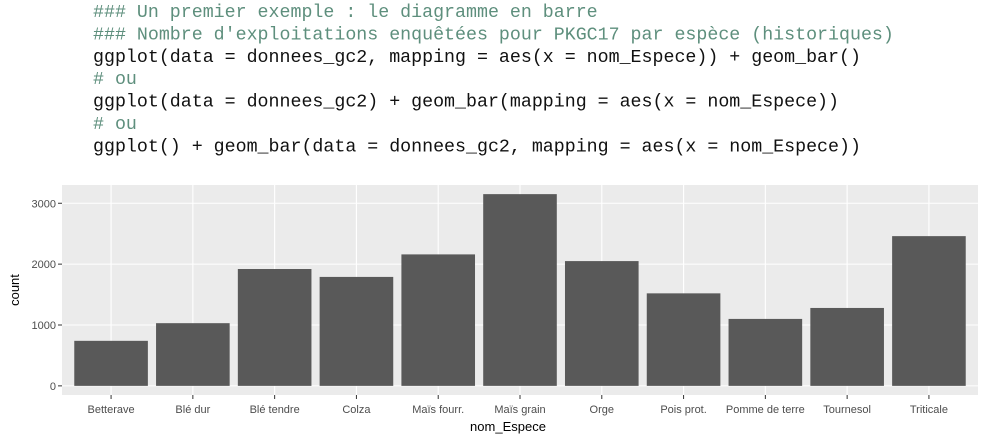 This screenshot has height=442, width=988. Describe the element at coordinates (111, 410) in the screenshot. I see `x-tick-label: Betterave` at that location.